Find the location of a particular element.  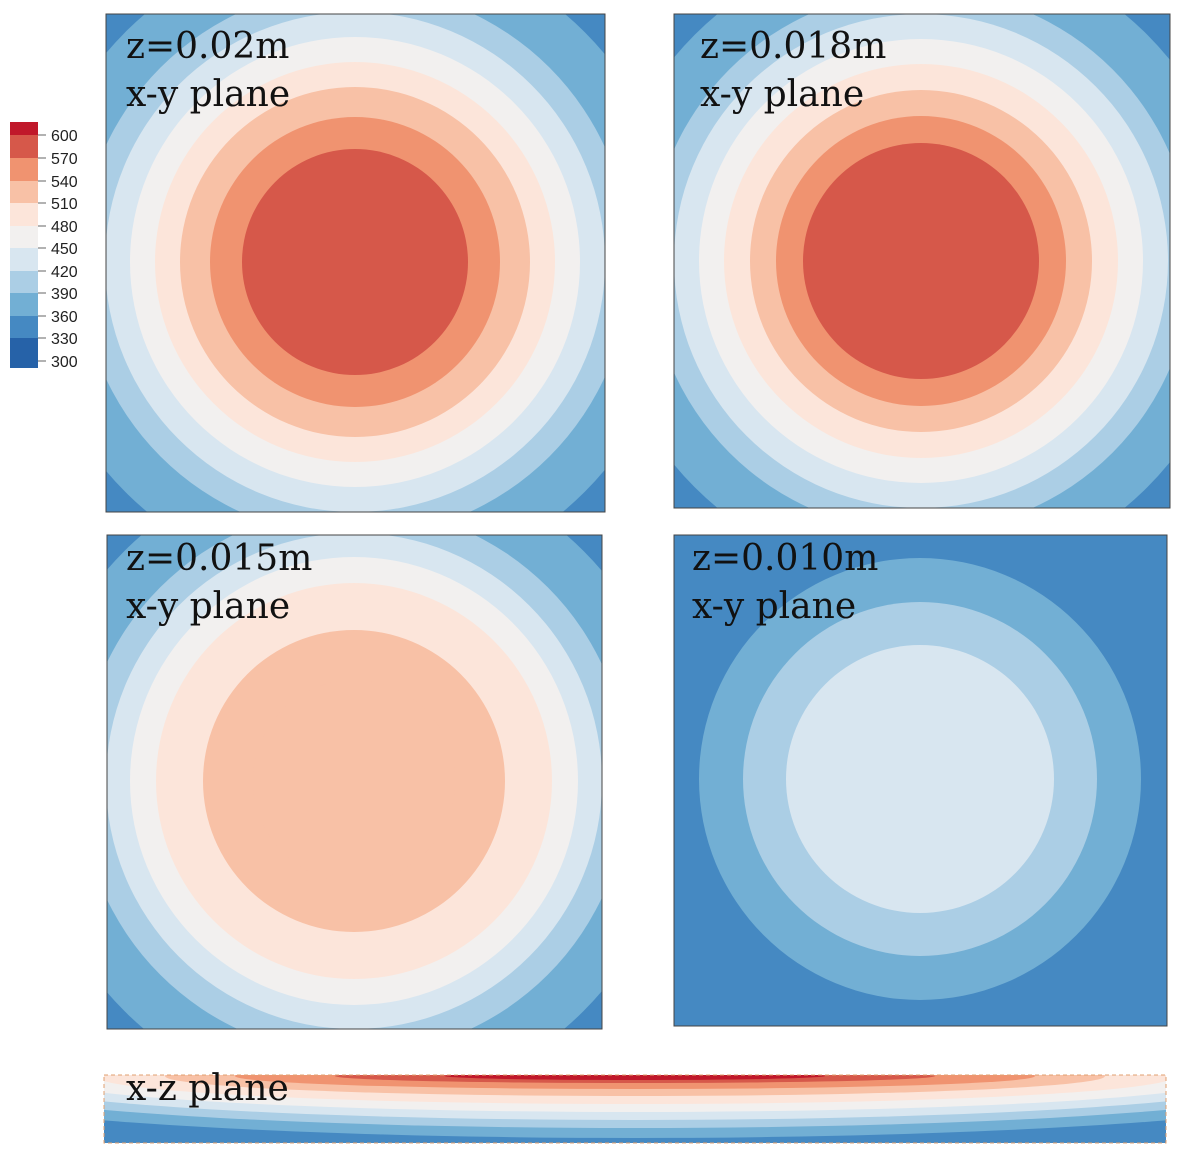

panel-label-z-0-018: z=0.018m is located at coordinates (793, 46).